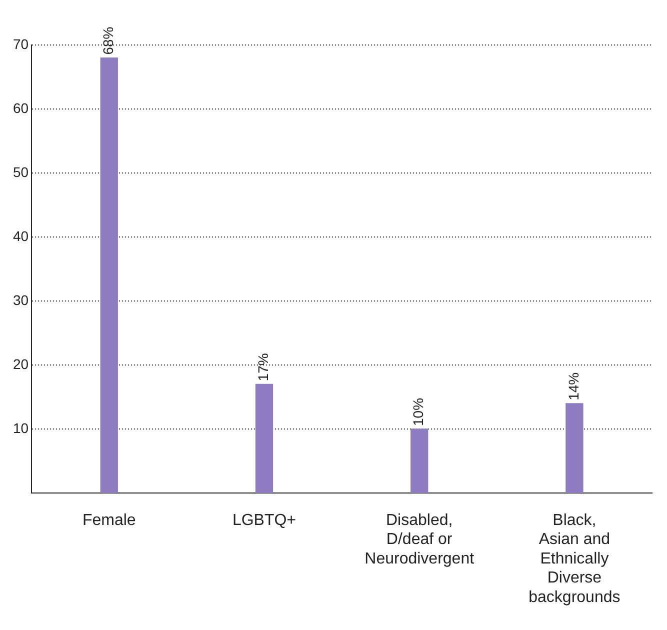 The height and width of the screenshot is (630, 667). Describe the element at coordinates (418, 412) in the screenshot. I see `data-label: 10%` at that location.